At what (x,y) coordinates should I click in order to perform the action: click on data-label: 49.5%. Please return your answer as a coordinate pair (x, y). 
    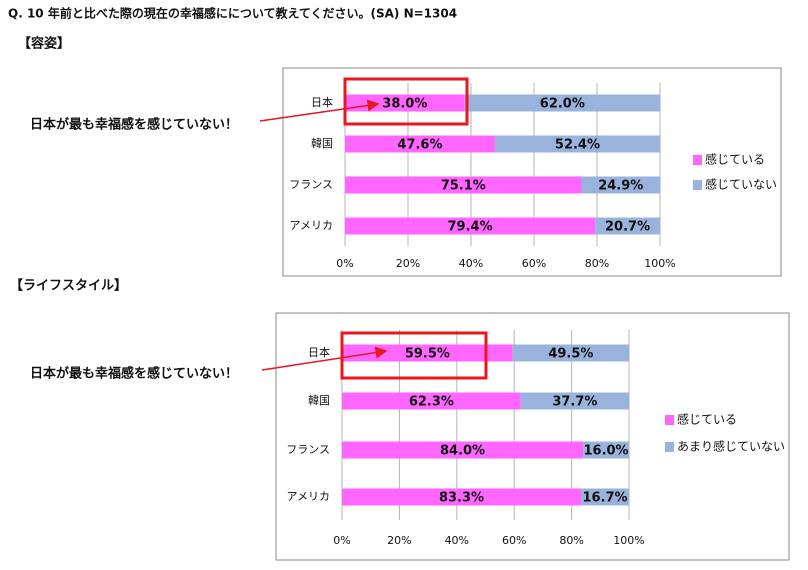
    Looking at the image, I should click on (570, 354).